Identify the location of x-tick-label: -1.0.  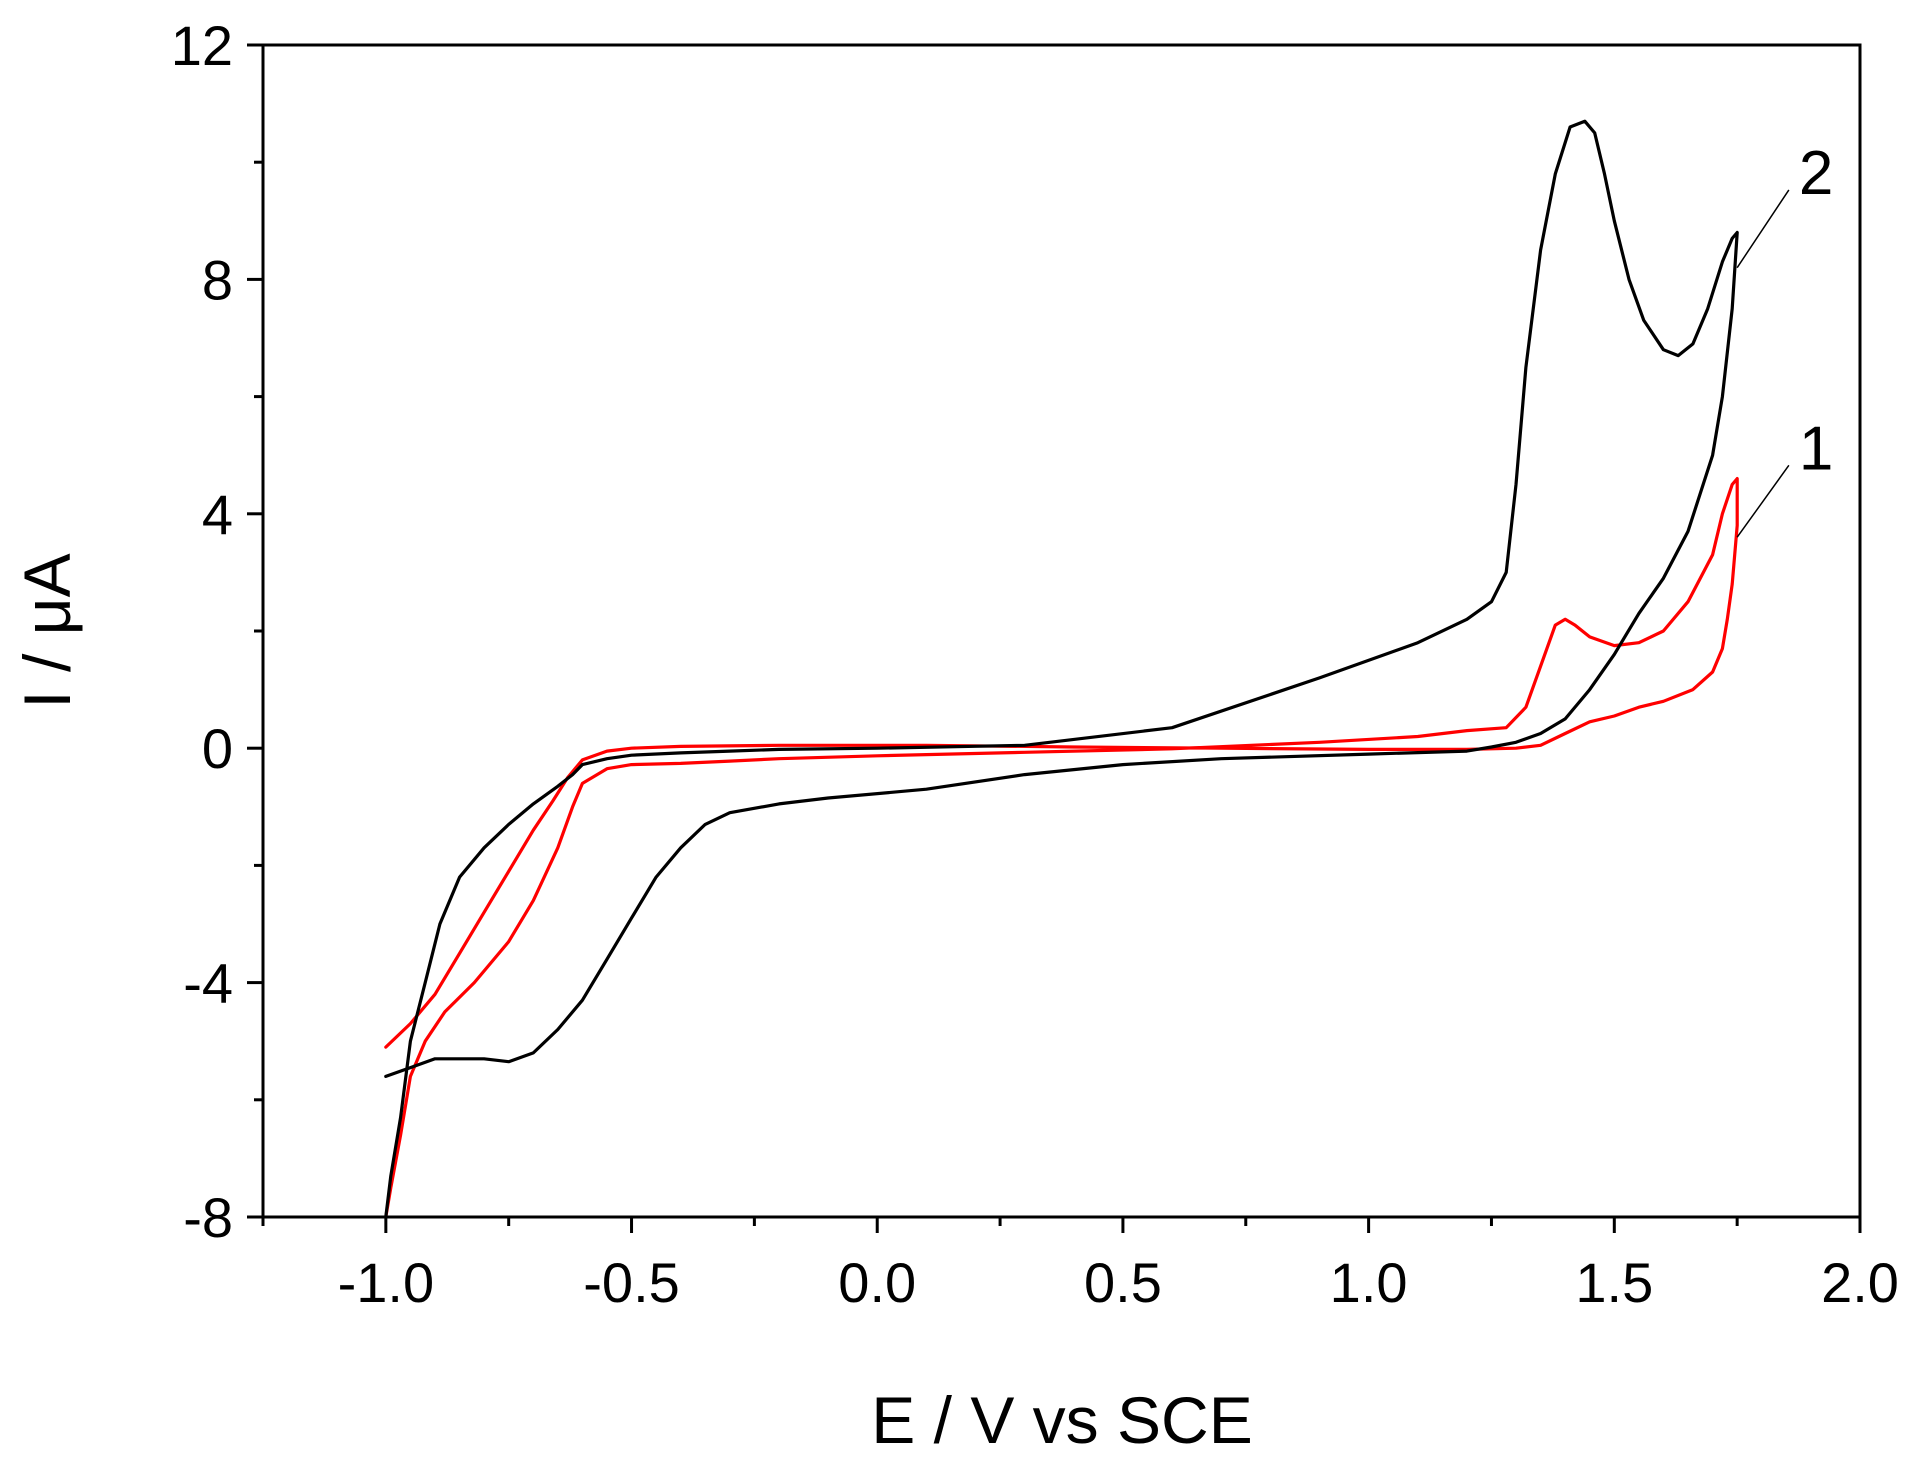
(386, 1282).